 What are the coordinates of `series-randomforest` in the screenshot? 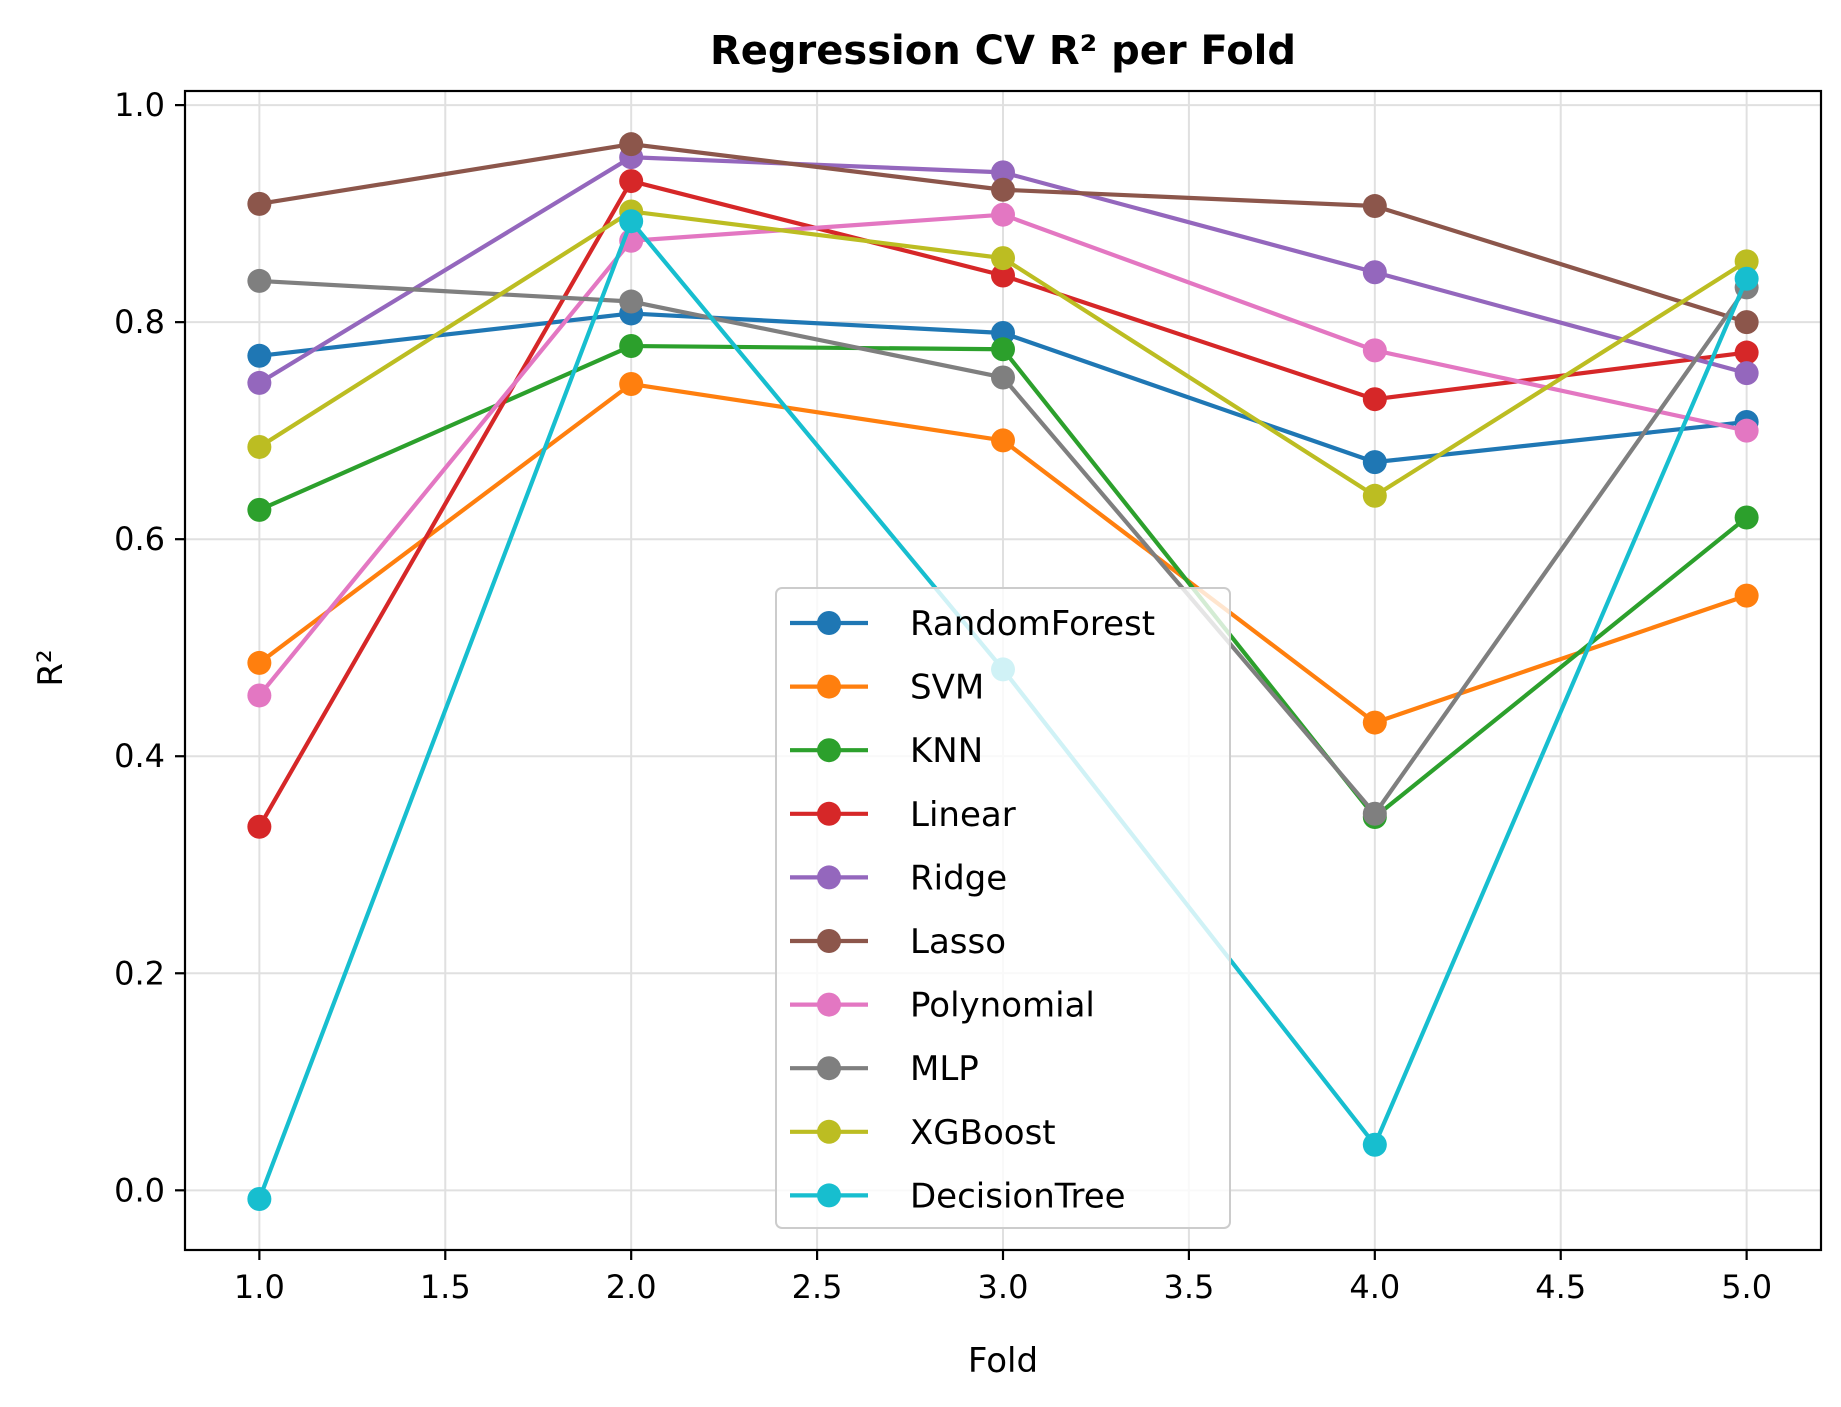 It's located at (1003, 388).